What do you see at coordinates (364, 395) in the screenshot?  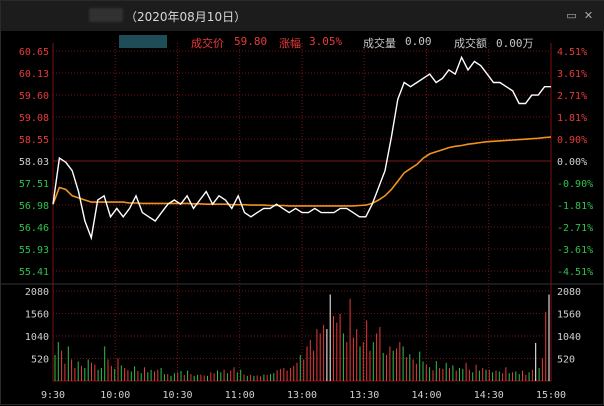 I see `x-tick-label: 13:30` at bounding box center [364, 395].